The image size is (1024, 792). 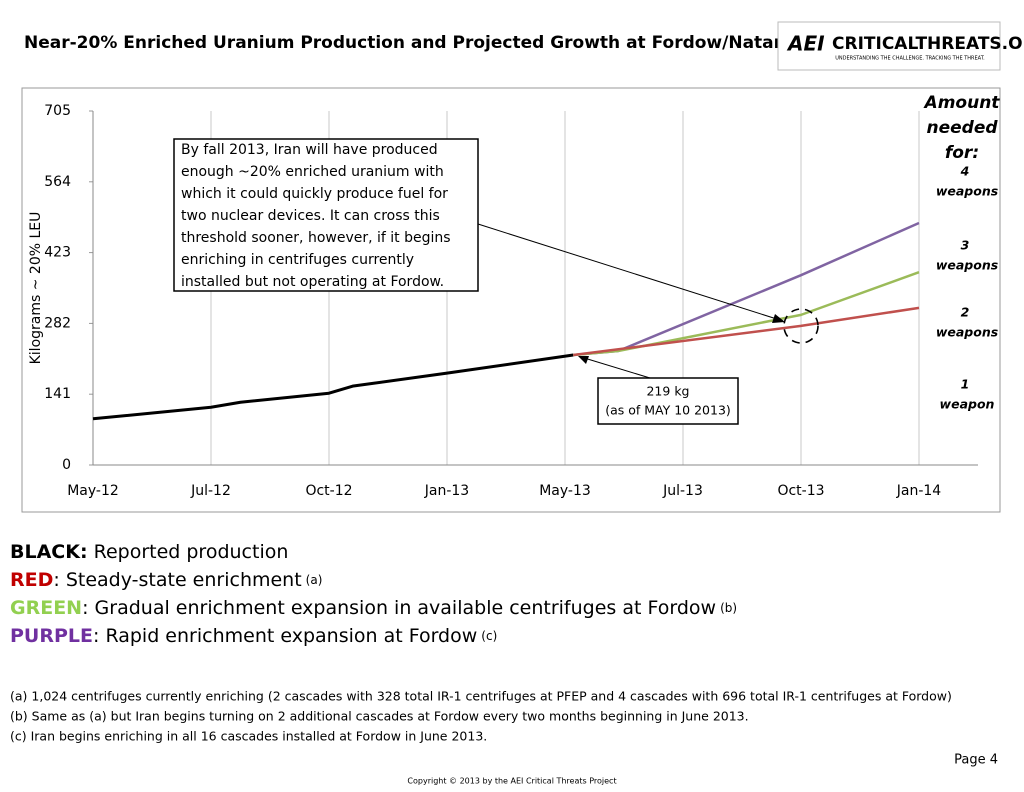 What do you see at coordinates (965, 384) in the screenshot?
I see `needed-count: 1` at bounding box center [965, 384].